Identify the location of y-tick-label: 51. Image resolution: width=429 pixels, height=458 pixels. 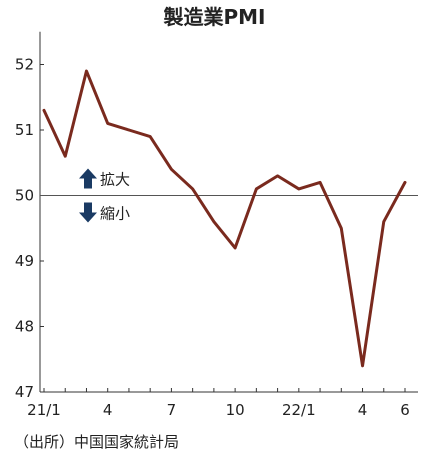
(24, 130).